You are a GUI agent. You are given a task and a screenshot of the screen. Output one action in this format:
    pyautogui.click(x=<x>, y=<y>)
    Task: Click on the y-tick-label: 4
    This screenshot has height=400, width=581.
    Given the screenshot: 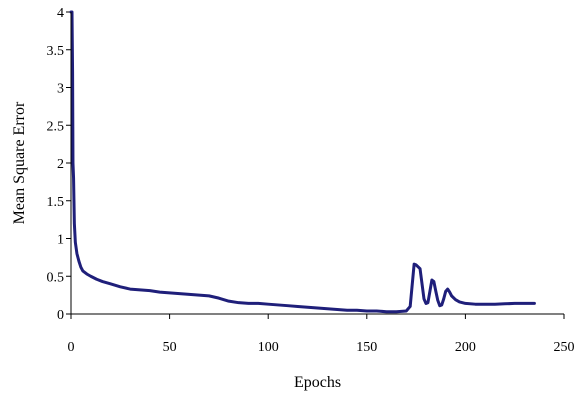 What is the action you would take?
    pyautogui.click(x=60, y=13)
    